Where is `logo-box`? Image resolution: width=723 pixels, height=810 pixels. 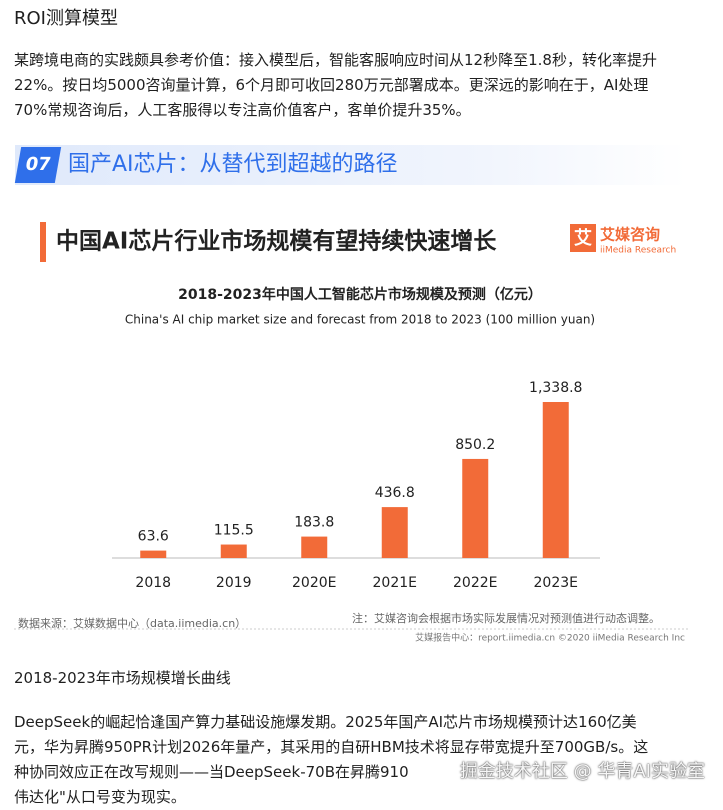
logo-box is located at coordinates (583, 238).